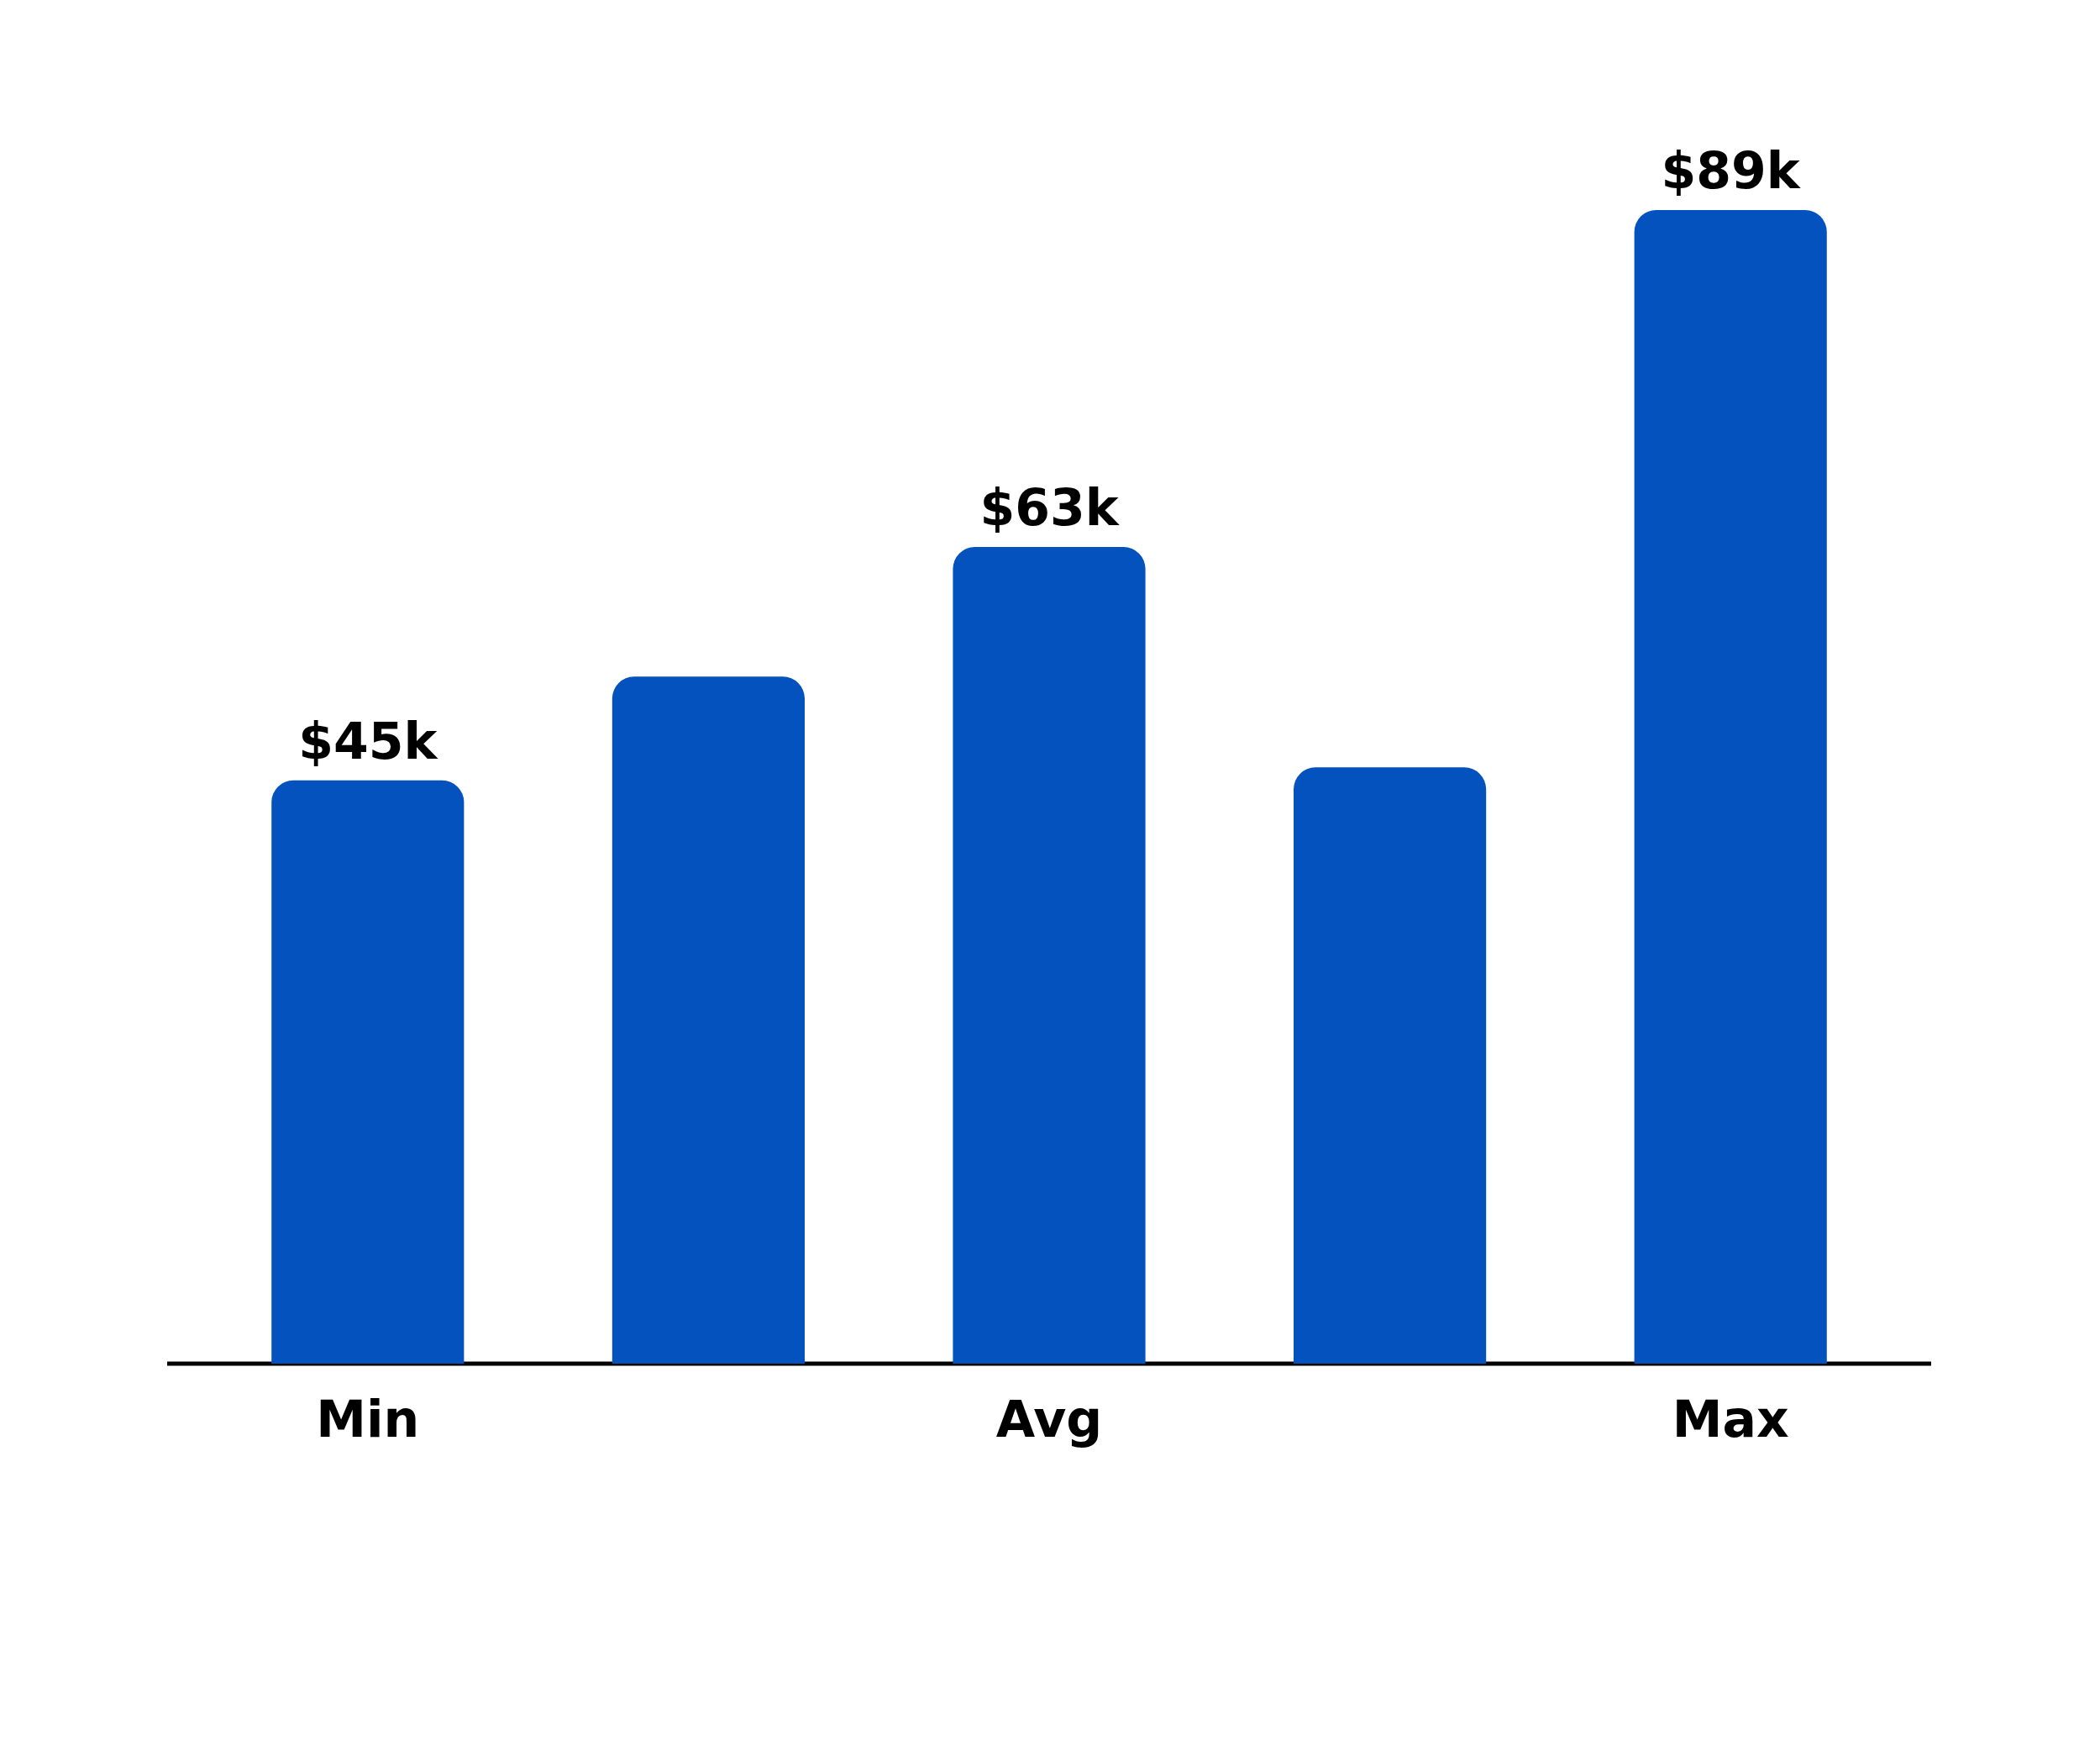 The height and width of the screenshot is (1751, 2100). I want to click on x-tick-label: Min, so click(368, 1419).